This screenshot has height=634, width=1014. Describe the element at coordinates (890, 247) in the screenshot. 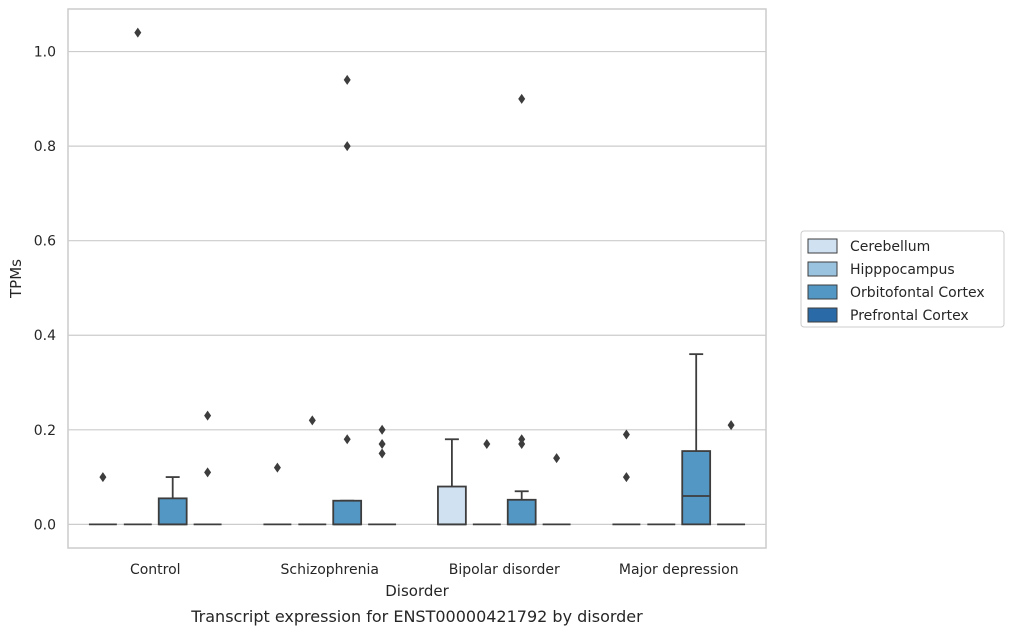

I see `legend-label: Cerebellum` at that location.